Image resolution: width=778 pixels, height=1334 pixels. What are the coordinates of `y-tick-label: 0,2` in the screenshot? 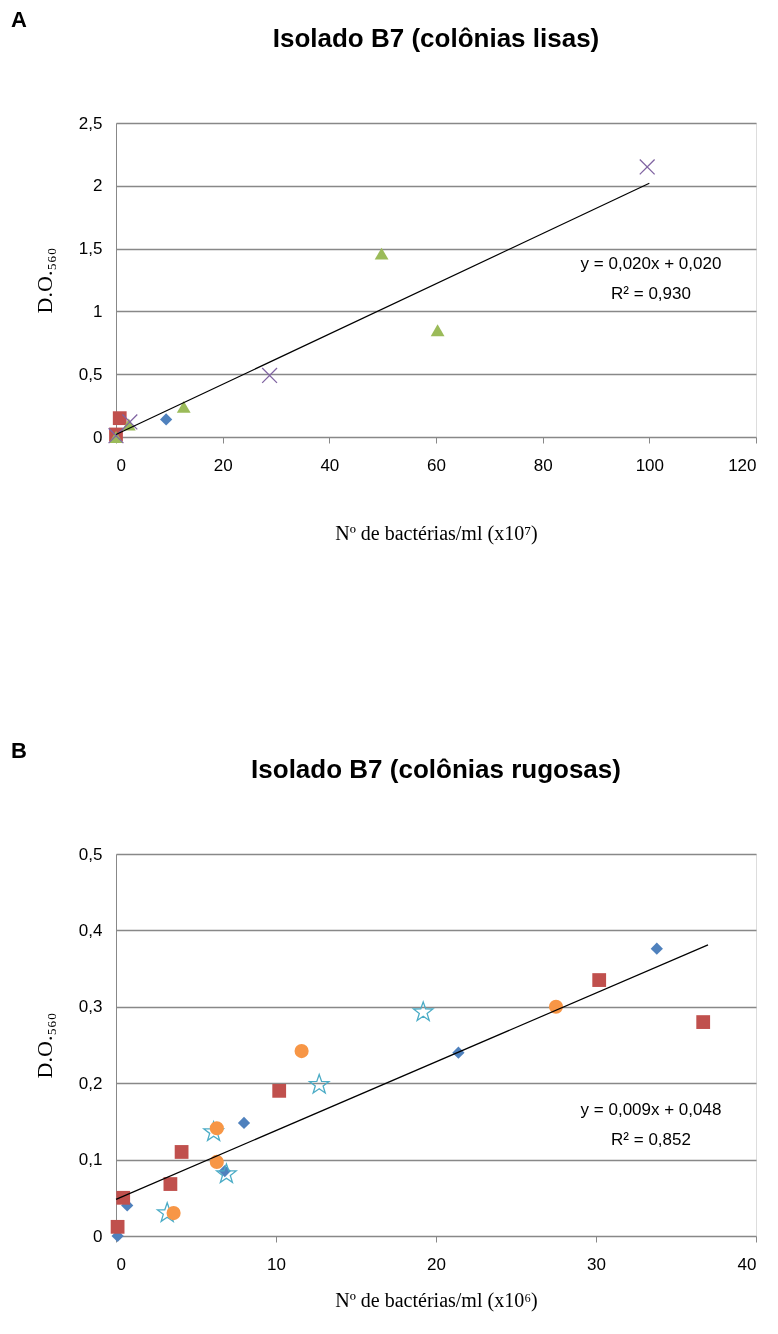 It's located at (90, 1083).